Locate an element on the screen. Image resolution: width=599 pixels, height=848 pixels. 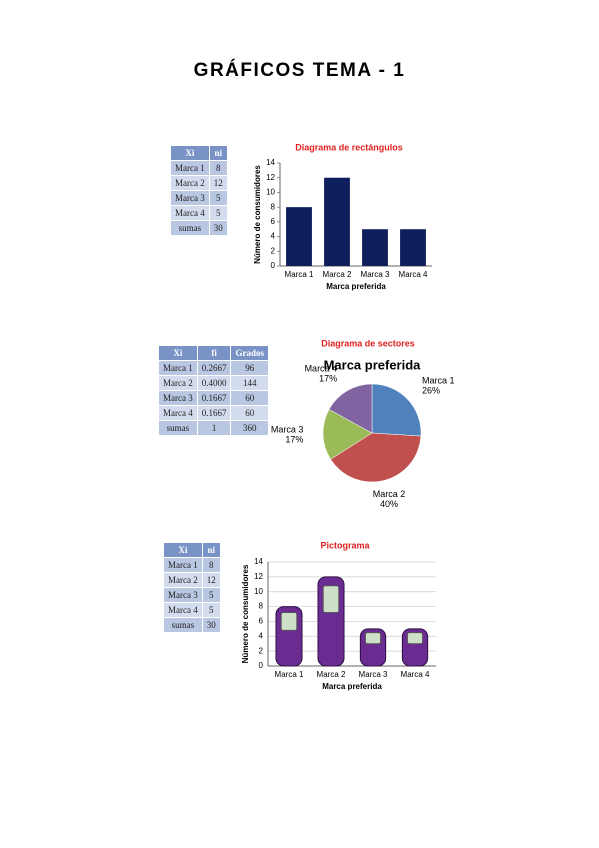
slice-label: Marca 3 is located at coordinates (287, 430).